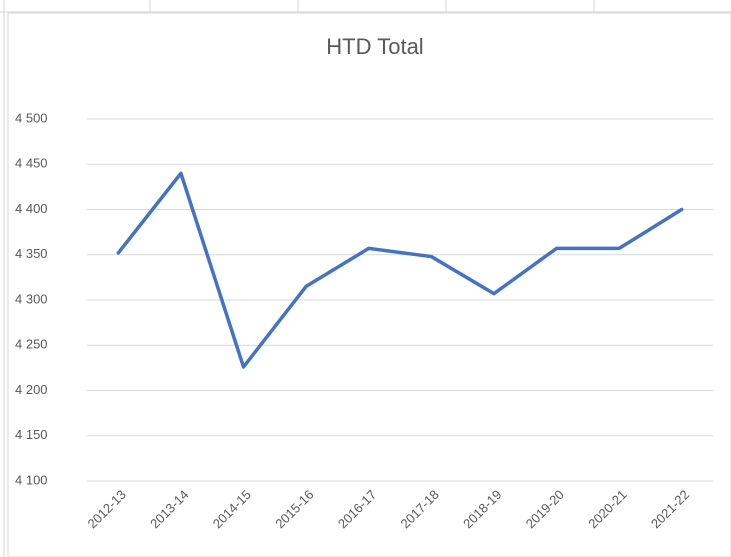 The width and height of the screenshot is (731, 557). Describe the element at coordinates (31, 117) in the screenshot. I see `y-tick-label: 4 500` at that location.